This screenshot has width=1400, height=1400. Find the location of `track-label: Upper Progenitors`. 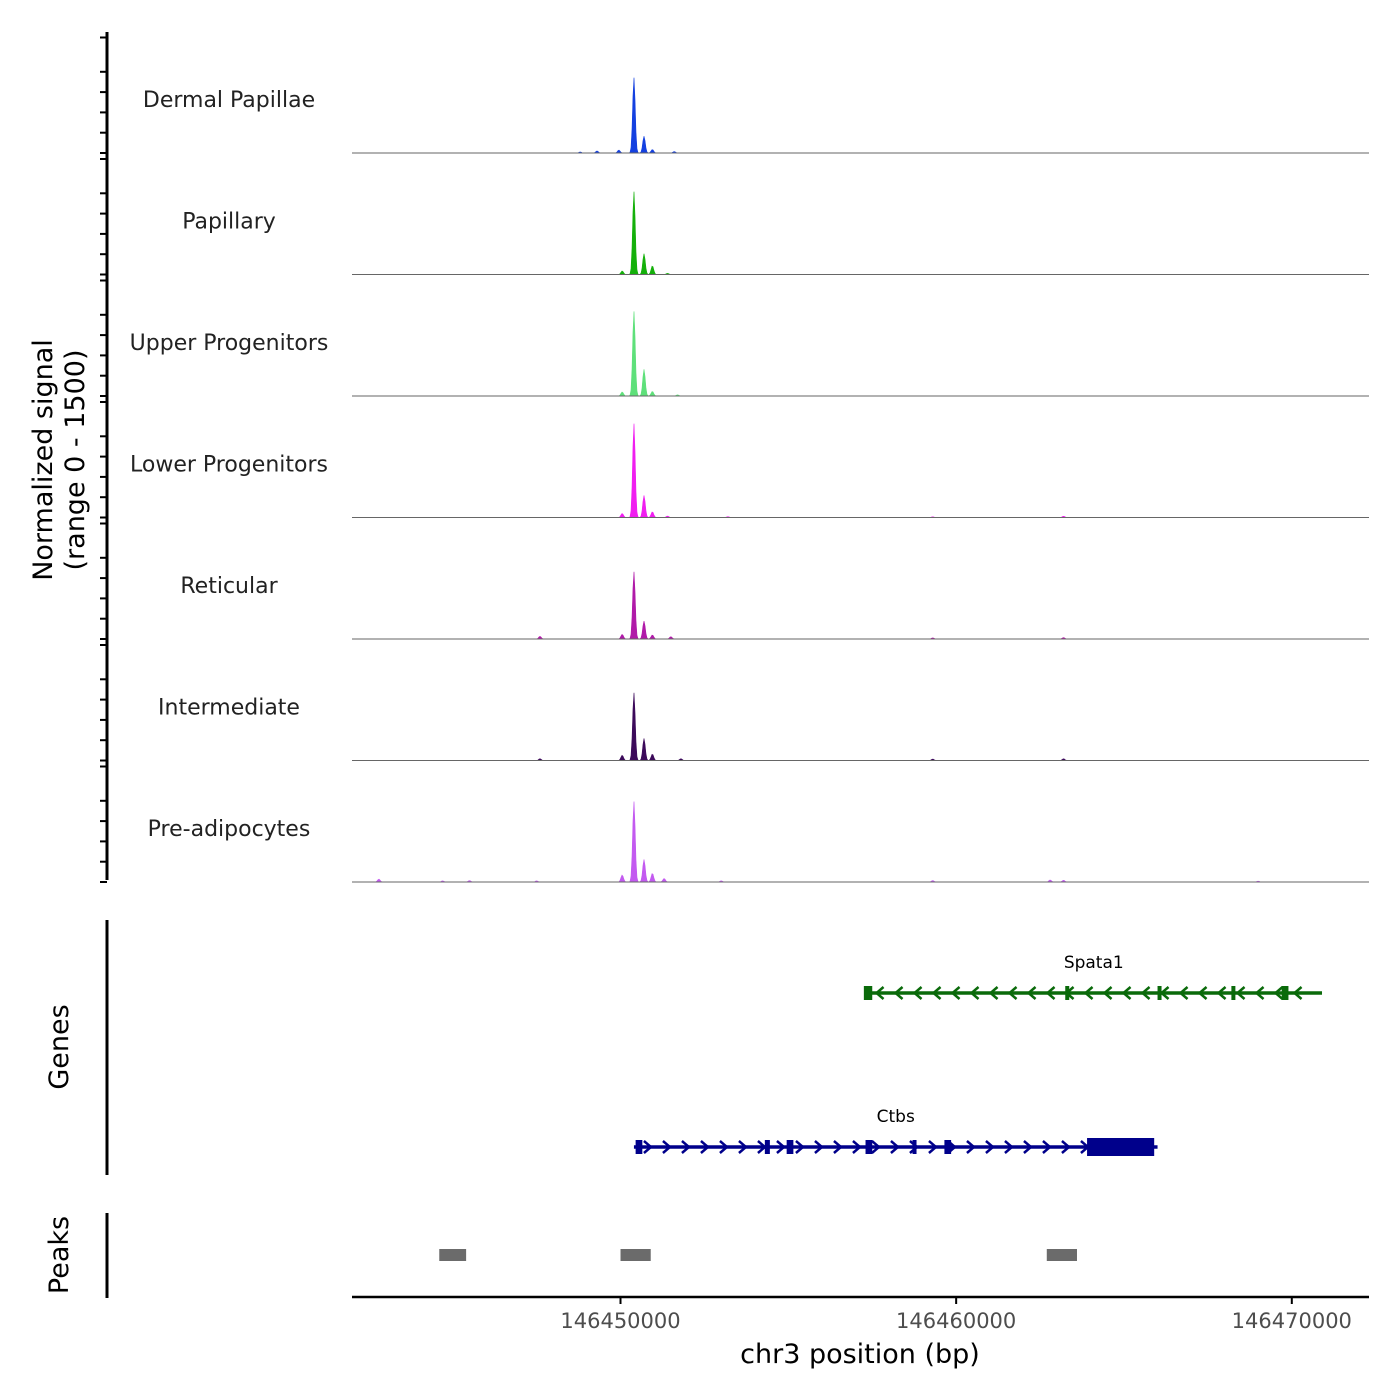

track-label: Upper Progenitors is located at coordinates (229, 343).